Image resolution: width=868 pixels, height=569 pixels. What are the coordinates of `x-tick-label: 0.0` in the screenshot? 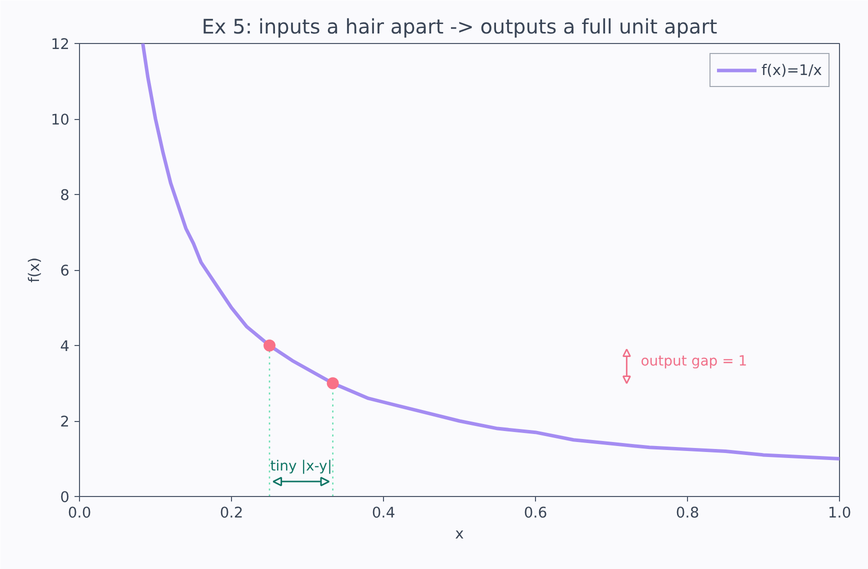 It's located at (80, 513).